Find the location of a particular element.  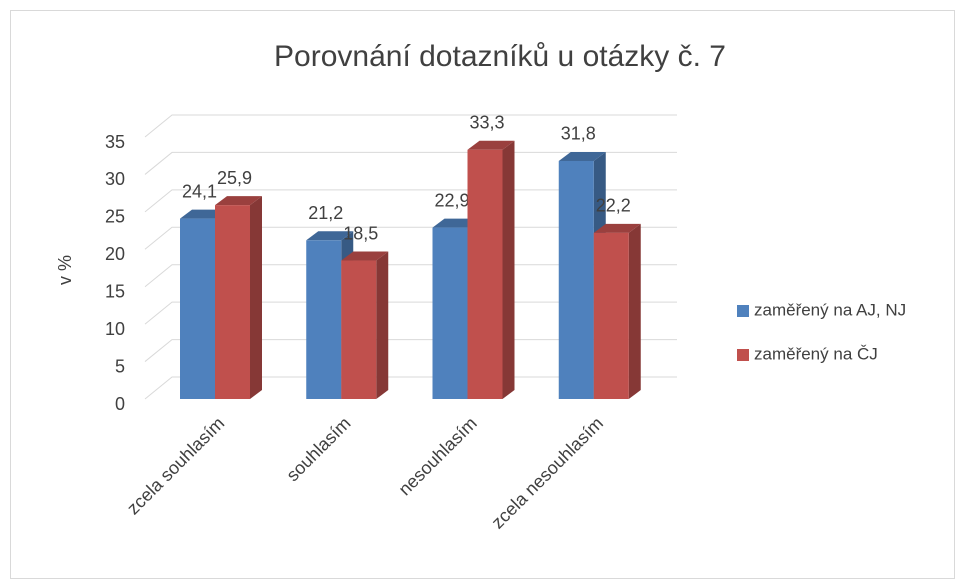

y-tick-label: 15 is located at coordinates (115, 291).